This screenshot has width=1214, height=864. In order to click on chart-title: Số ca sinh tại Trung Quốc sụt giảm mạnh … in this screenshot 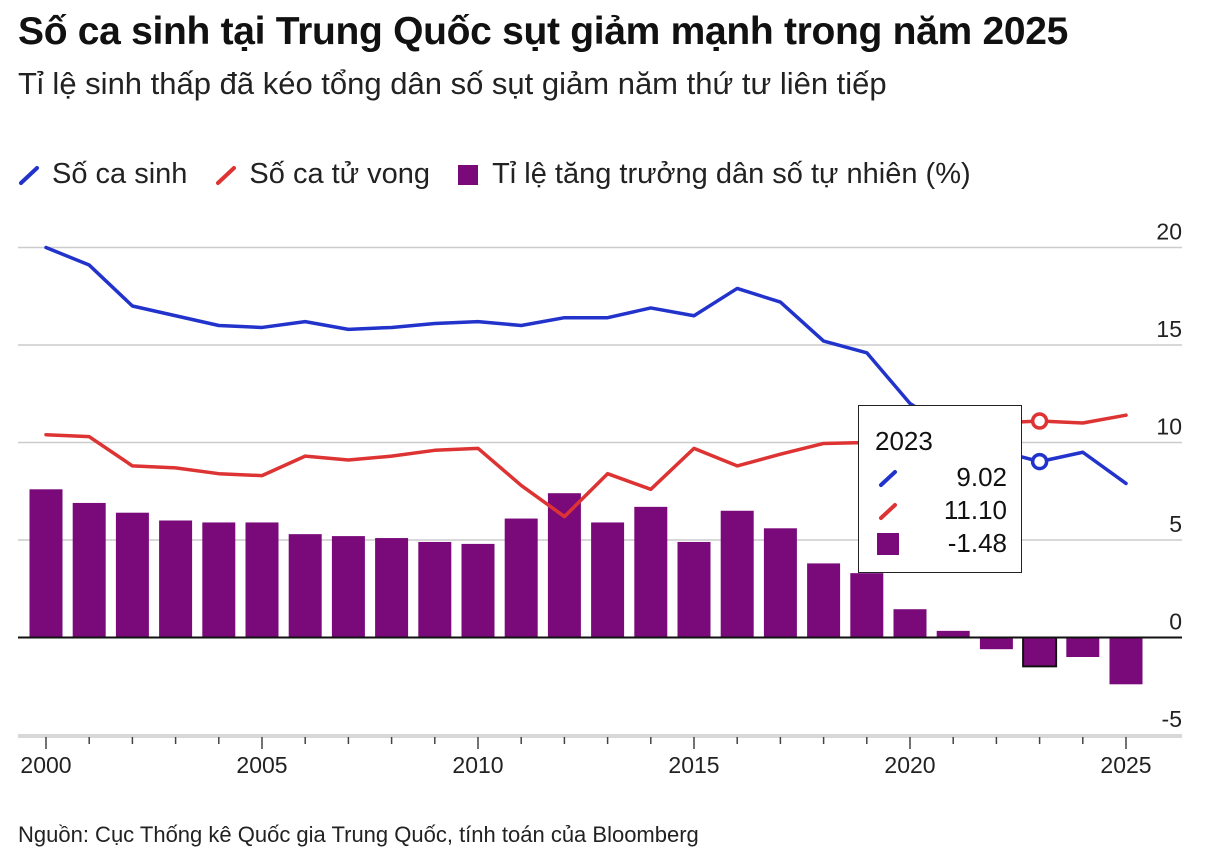, I will do `click(543, 31)`.